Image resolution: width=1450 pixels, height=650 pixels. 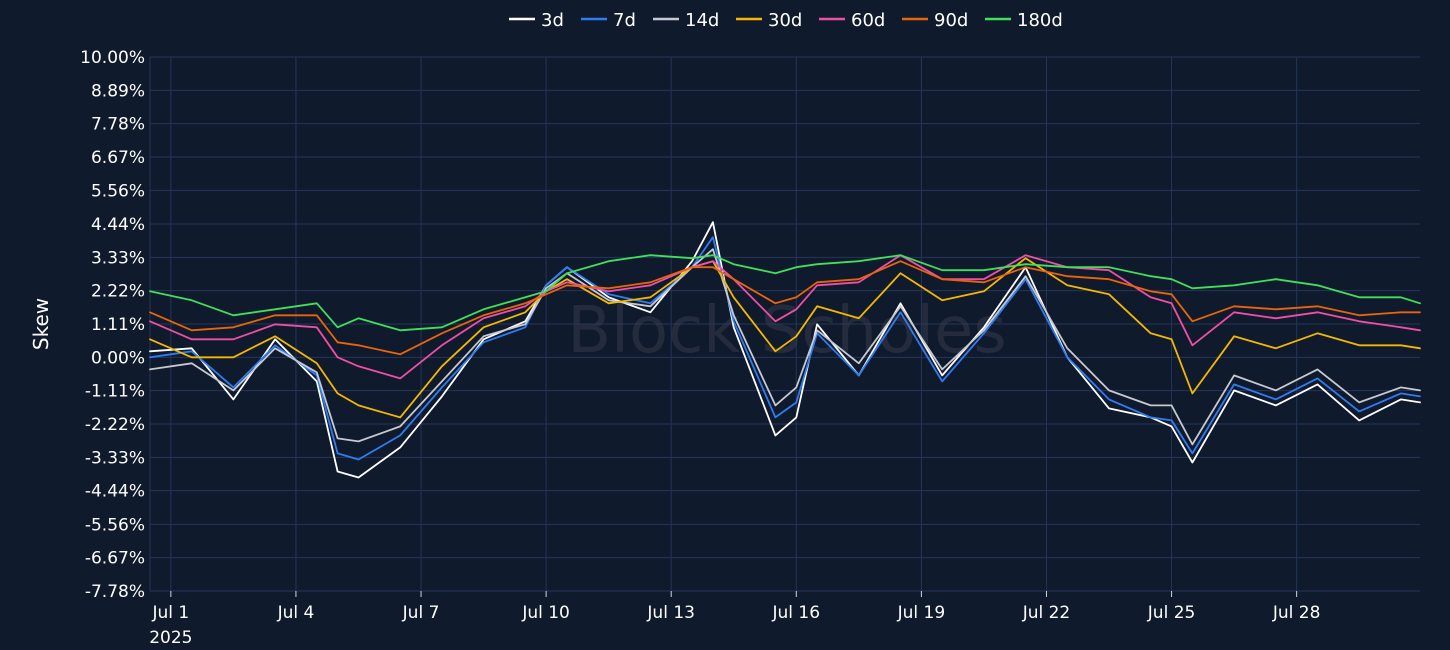 I want to click on x-tick-label: Jul 16, so click(x=796, y=613).